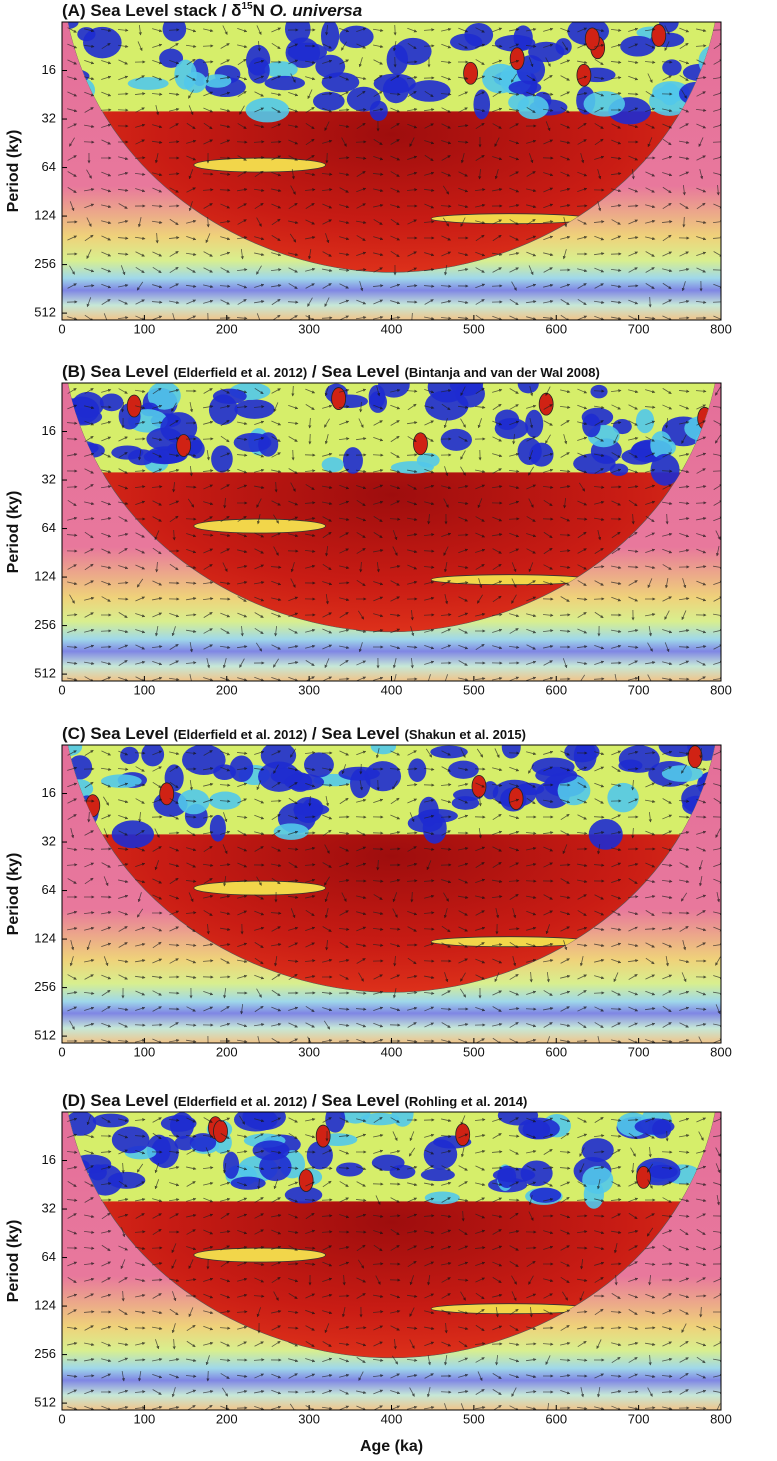 The image size is (777, 1461). Describe the element at coordinates (45, 312) in the screenshot. I see `y-tick-label: 512` at that location.